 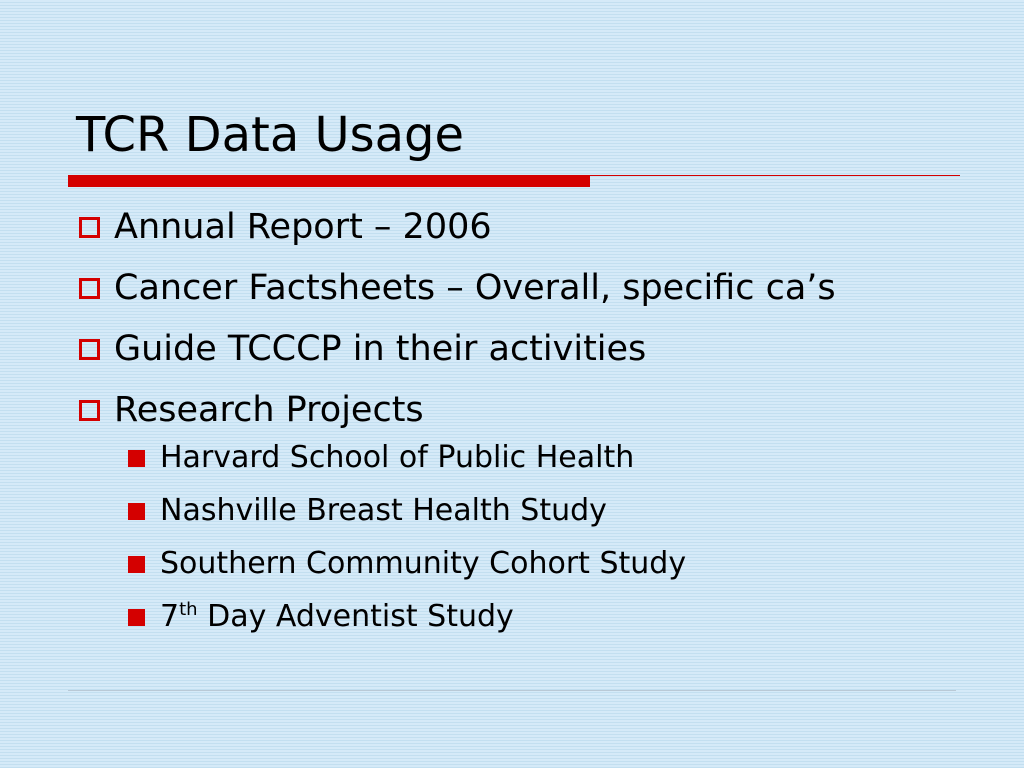 I want to click on sub-bullet-nashville: Nashville Breast Health Study, so click(x=535, y=510).